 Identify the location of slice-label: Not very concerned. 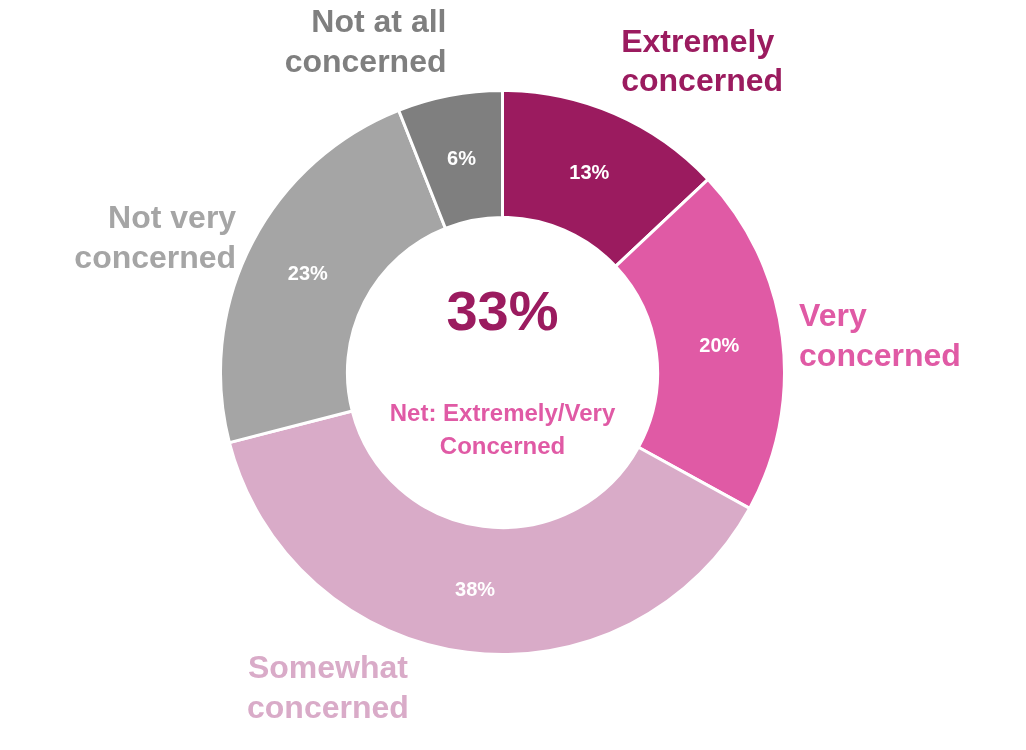
(155, 236).